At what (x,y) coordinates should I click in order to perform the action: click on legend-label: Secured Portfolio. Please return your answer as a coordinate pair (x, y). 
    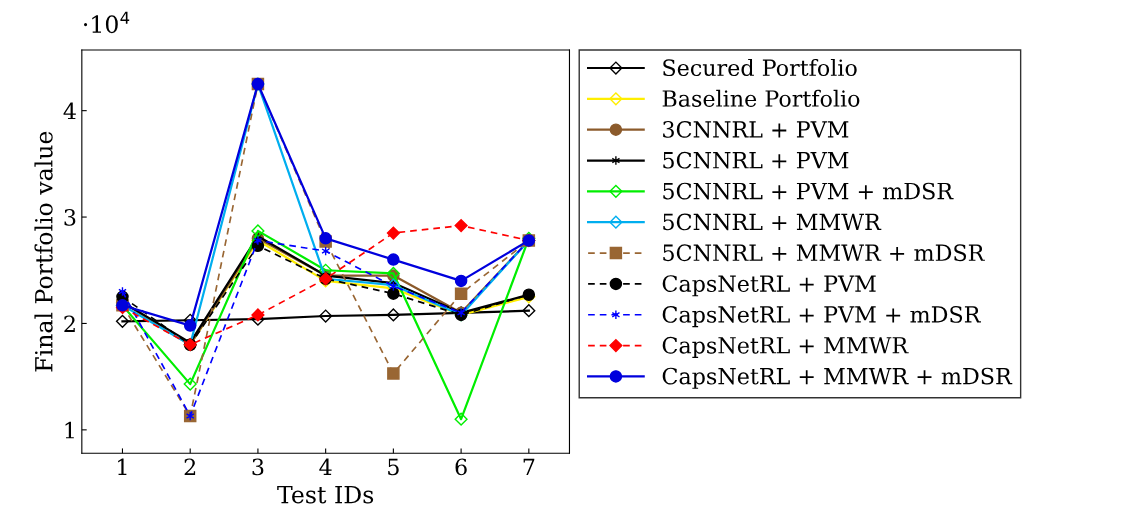
    Looking at the image, I should click on (760, 67).